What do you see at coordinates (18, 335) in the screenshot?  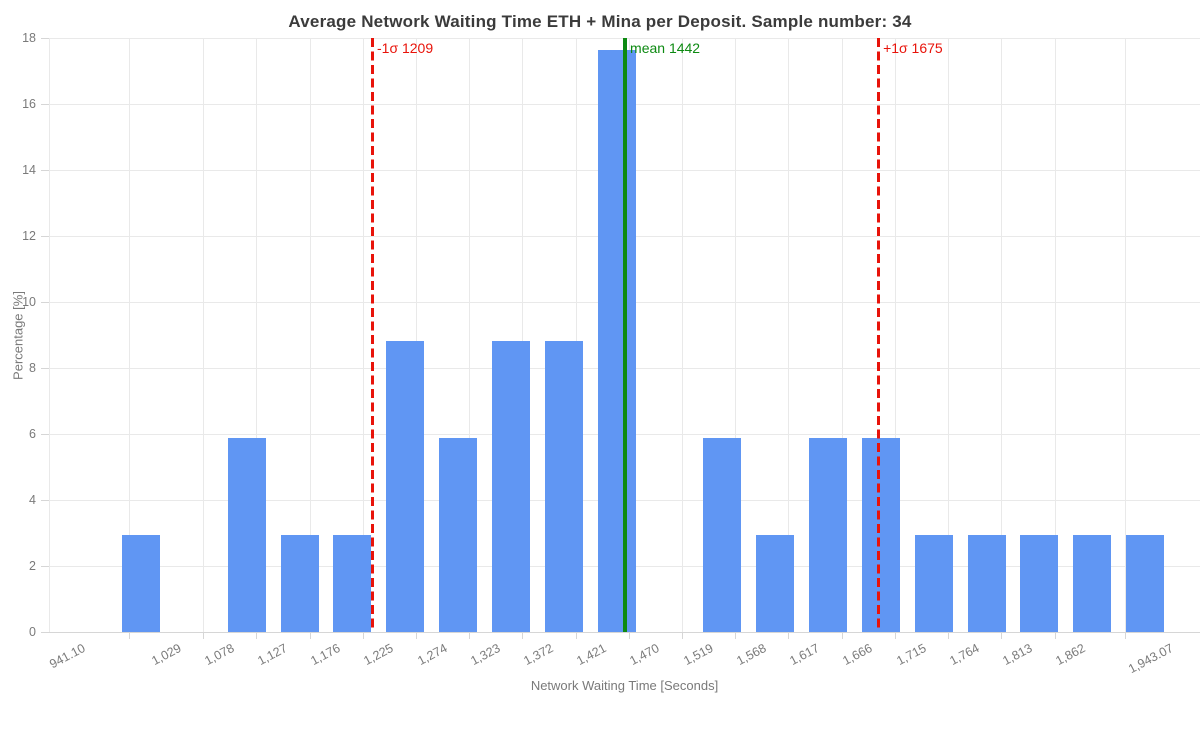 I see `y-axis-title: Percentage [%]` at bounding box center [18, 335].